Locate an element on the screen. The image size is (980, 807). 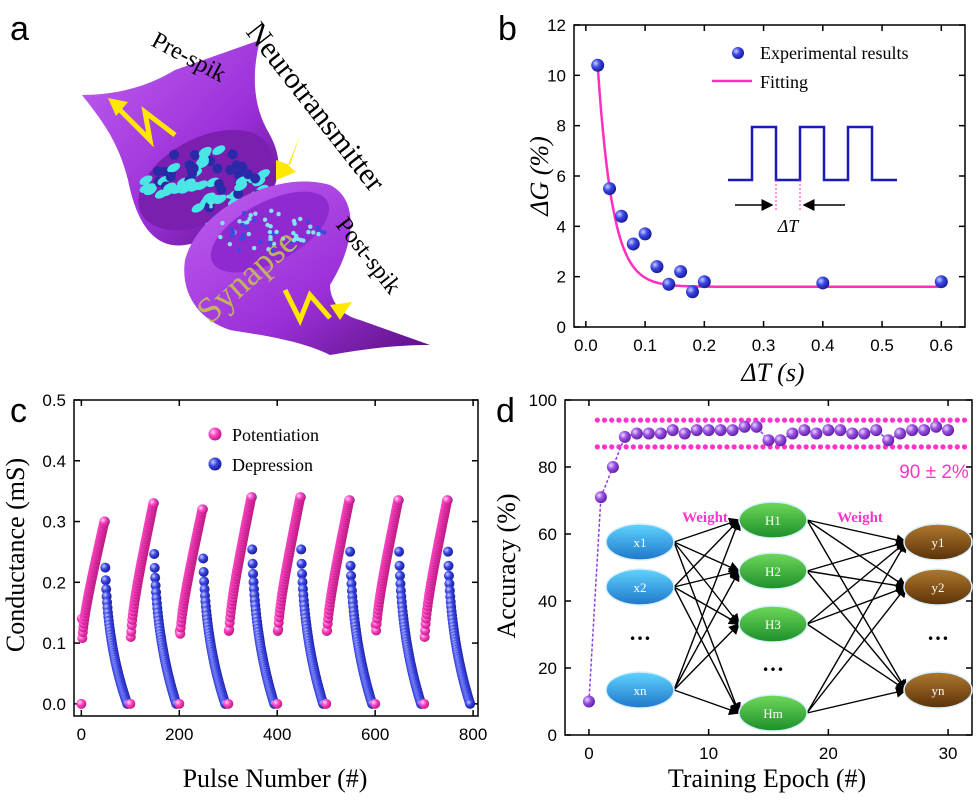
c-ytick-label: 0.3 is located at coordinates (54, 522).